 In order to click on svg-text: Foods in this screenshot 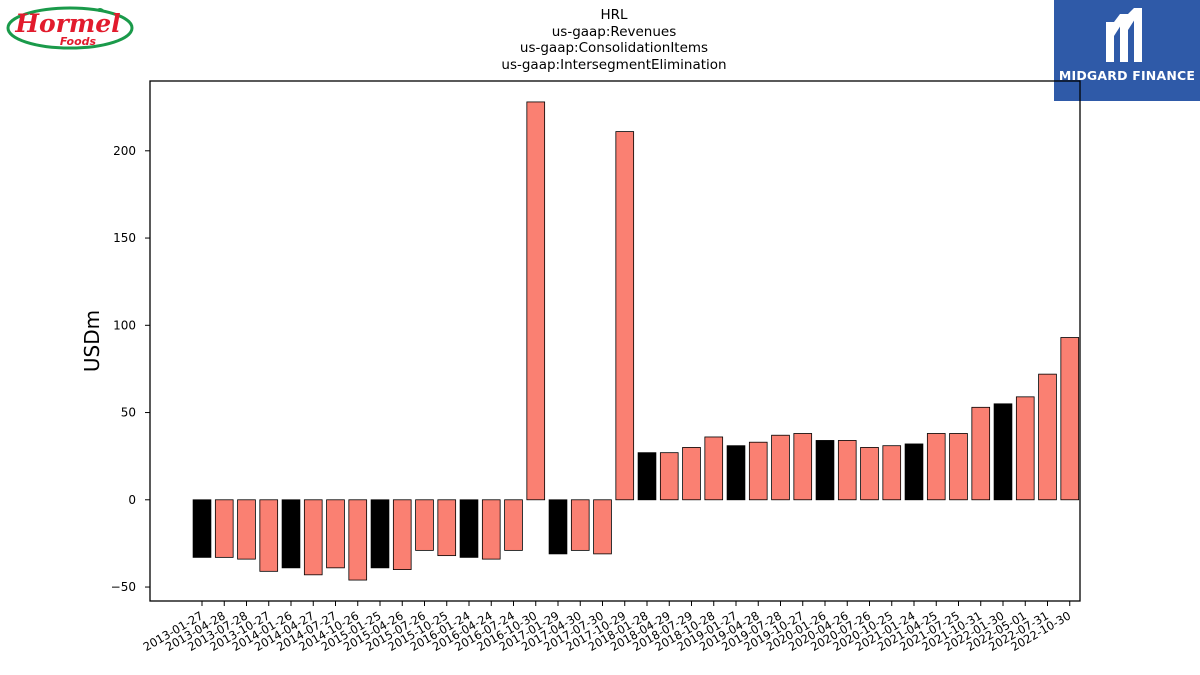, I will do `click(78, 41)`.